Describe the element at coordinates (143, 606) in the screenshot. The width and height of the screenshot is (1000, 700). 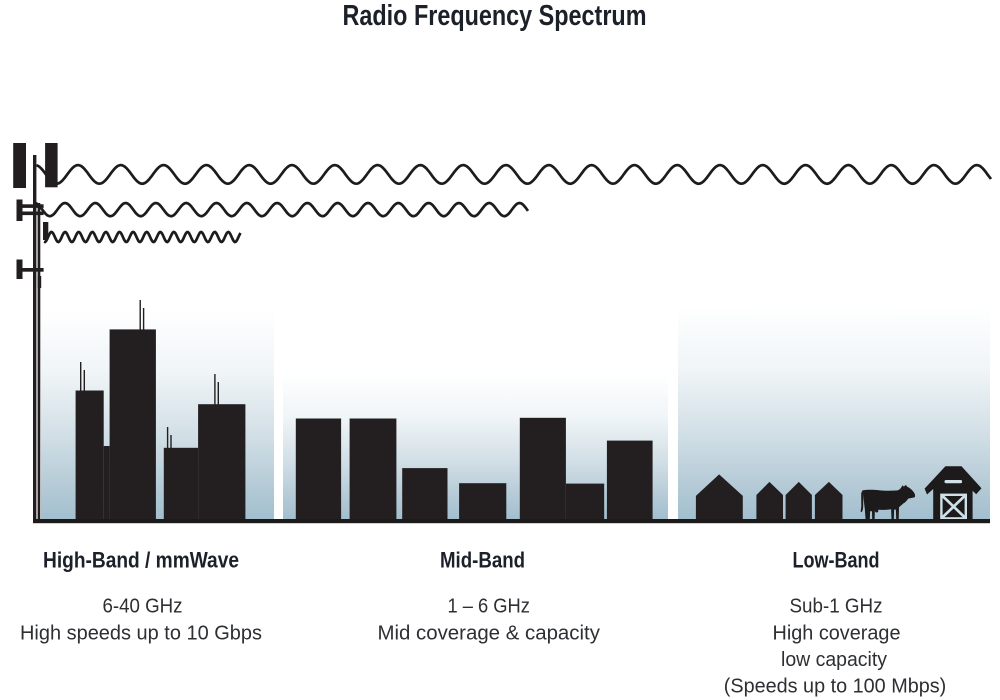
I see `svg-text: 6-40 GHz` at that location.